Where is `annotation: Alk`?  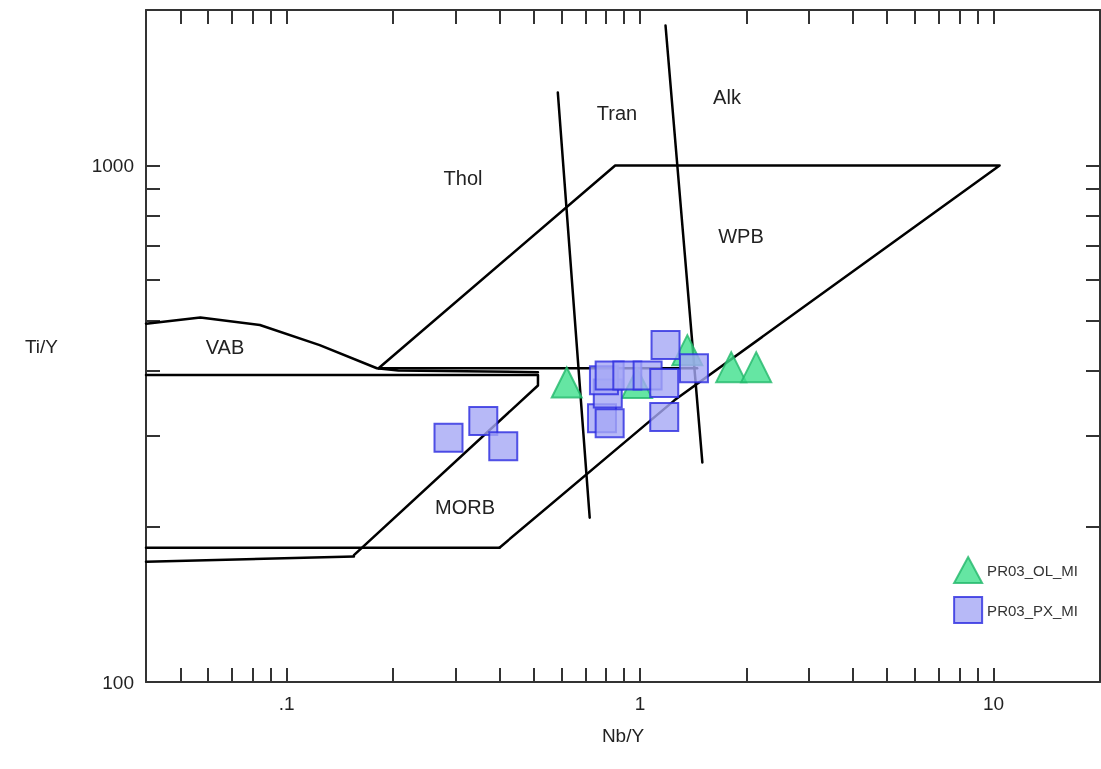 annotation: Alk is located at coordinates (727, 97).